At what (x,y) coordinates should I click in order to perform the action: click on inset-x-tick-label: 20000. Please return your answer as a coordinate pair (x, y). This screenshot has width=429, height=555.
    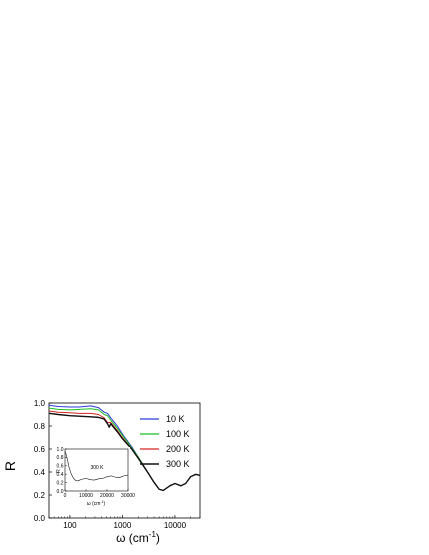
    Looking at the image, I should click on (107, 496).